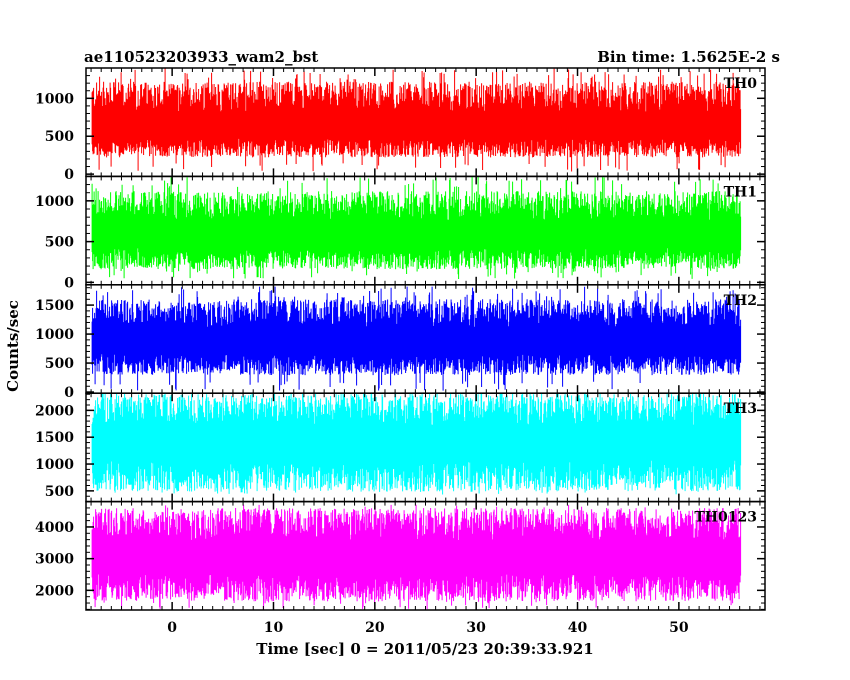 The width and height of the screenshot is (850, 680). What do you see at coordinates (172, 628) in the screenshot?
I see `x-tick-label: 0` at bounding box center [172, 628].